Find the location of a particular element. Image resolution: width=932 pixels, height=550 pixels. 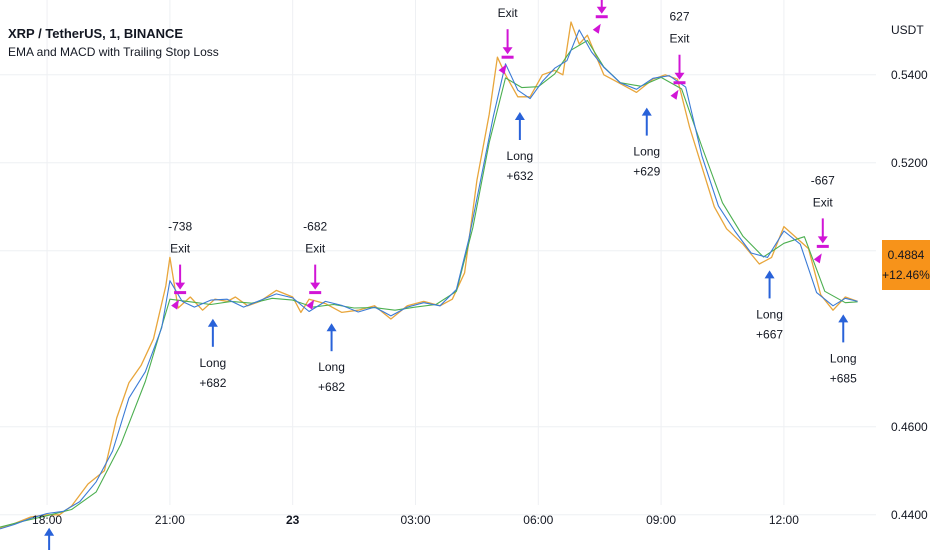

long-marker: Long +685 is located at coordinates (843, 349).